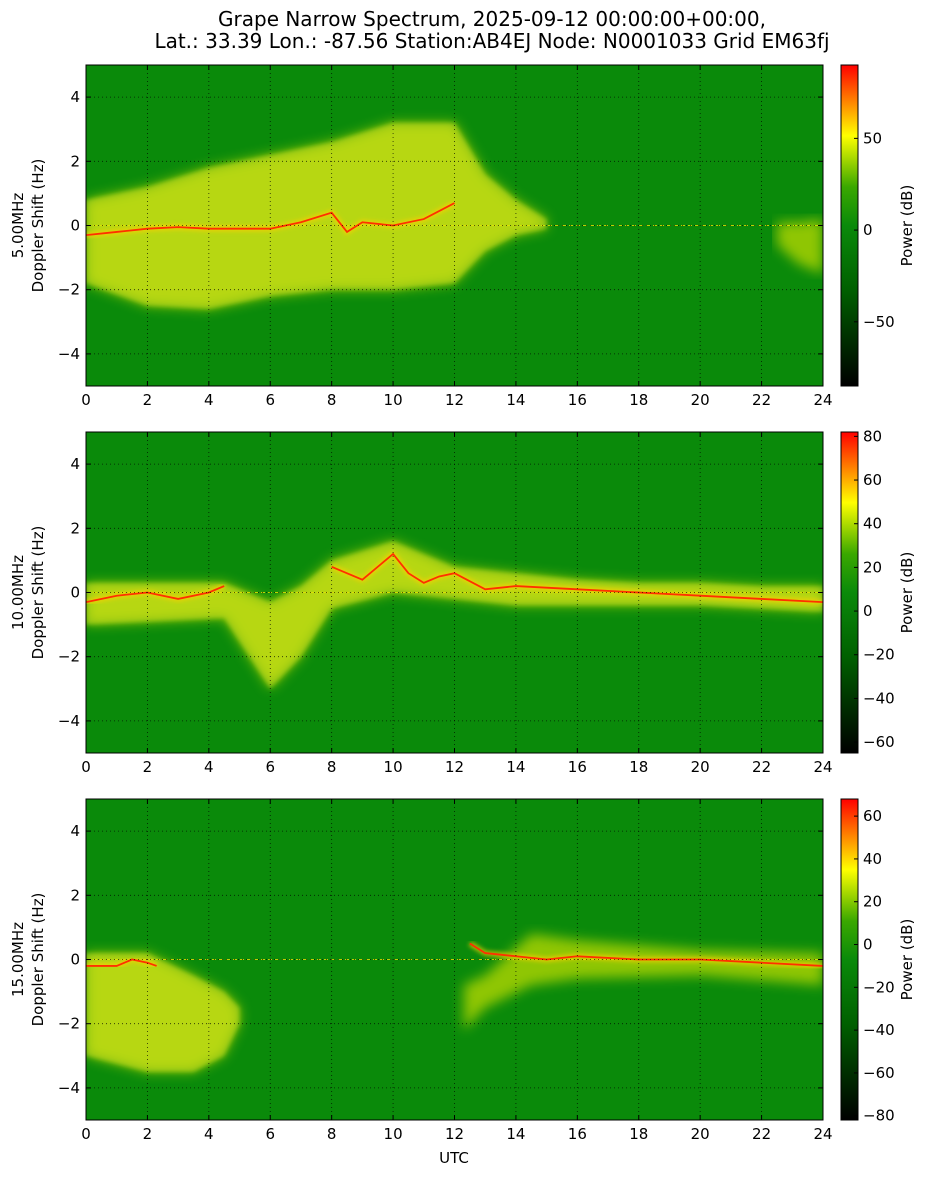  Describe the element at coordinates (18, 959) in the screenshot. I see `frequency-label: 15.00MHz` at that location.